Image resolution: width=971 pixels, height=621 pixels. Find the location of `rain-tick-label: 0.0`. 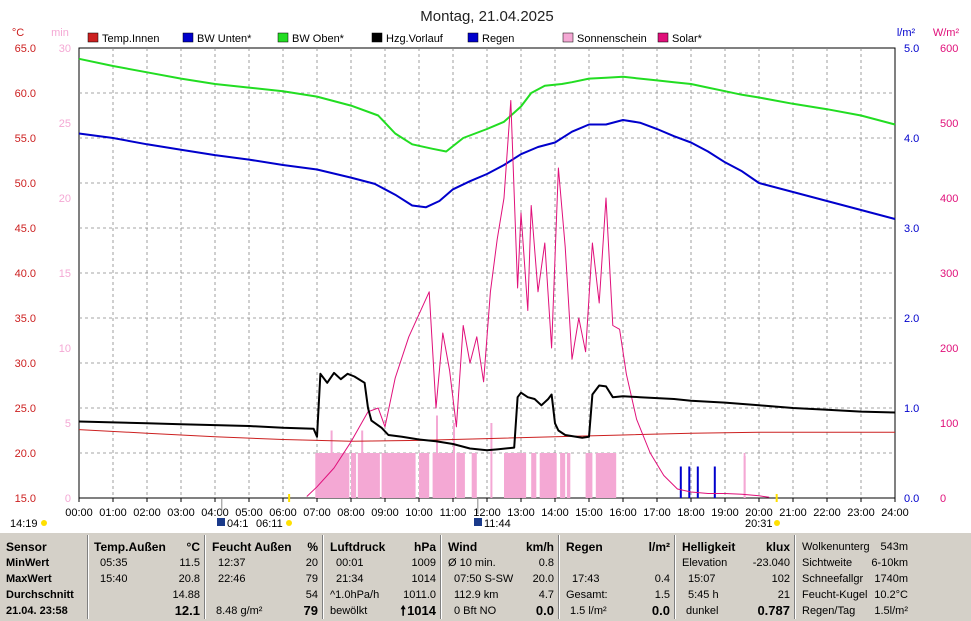

rain-tick-label: 0.0 is located at coordinates (911, 499).